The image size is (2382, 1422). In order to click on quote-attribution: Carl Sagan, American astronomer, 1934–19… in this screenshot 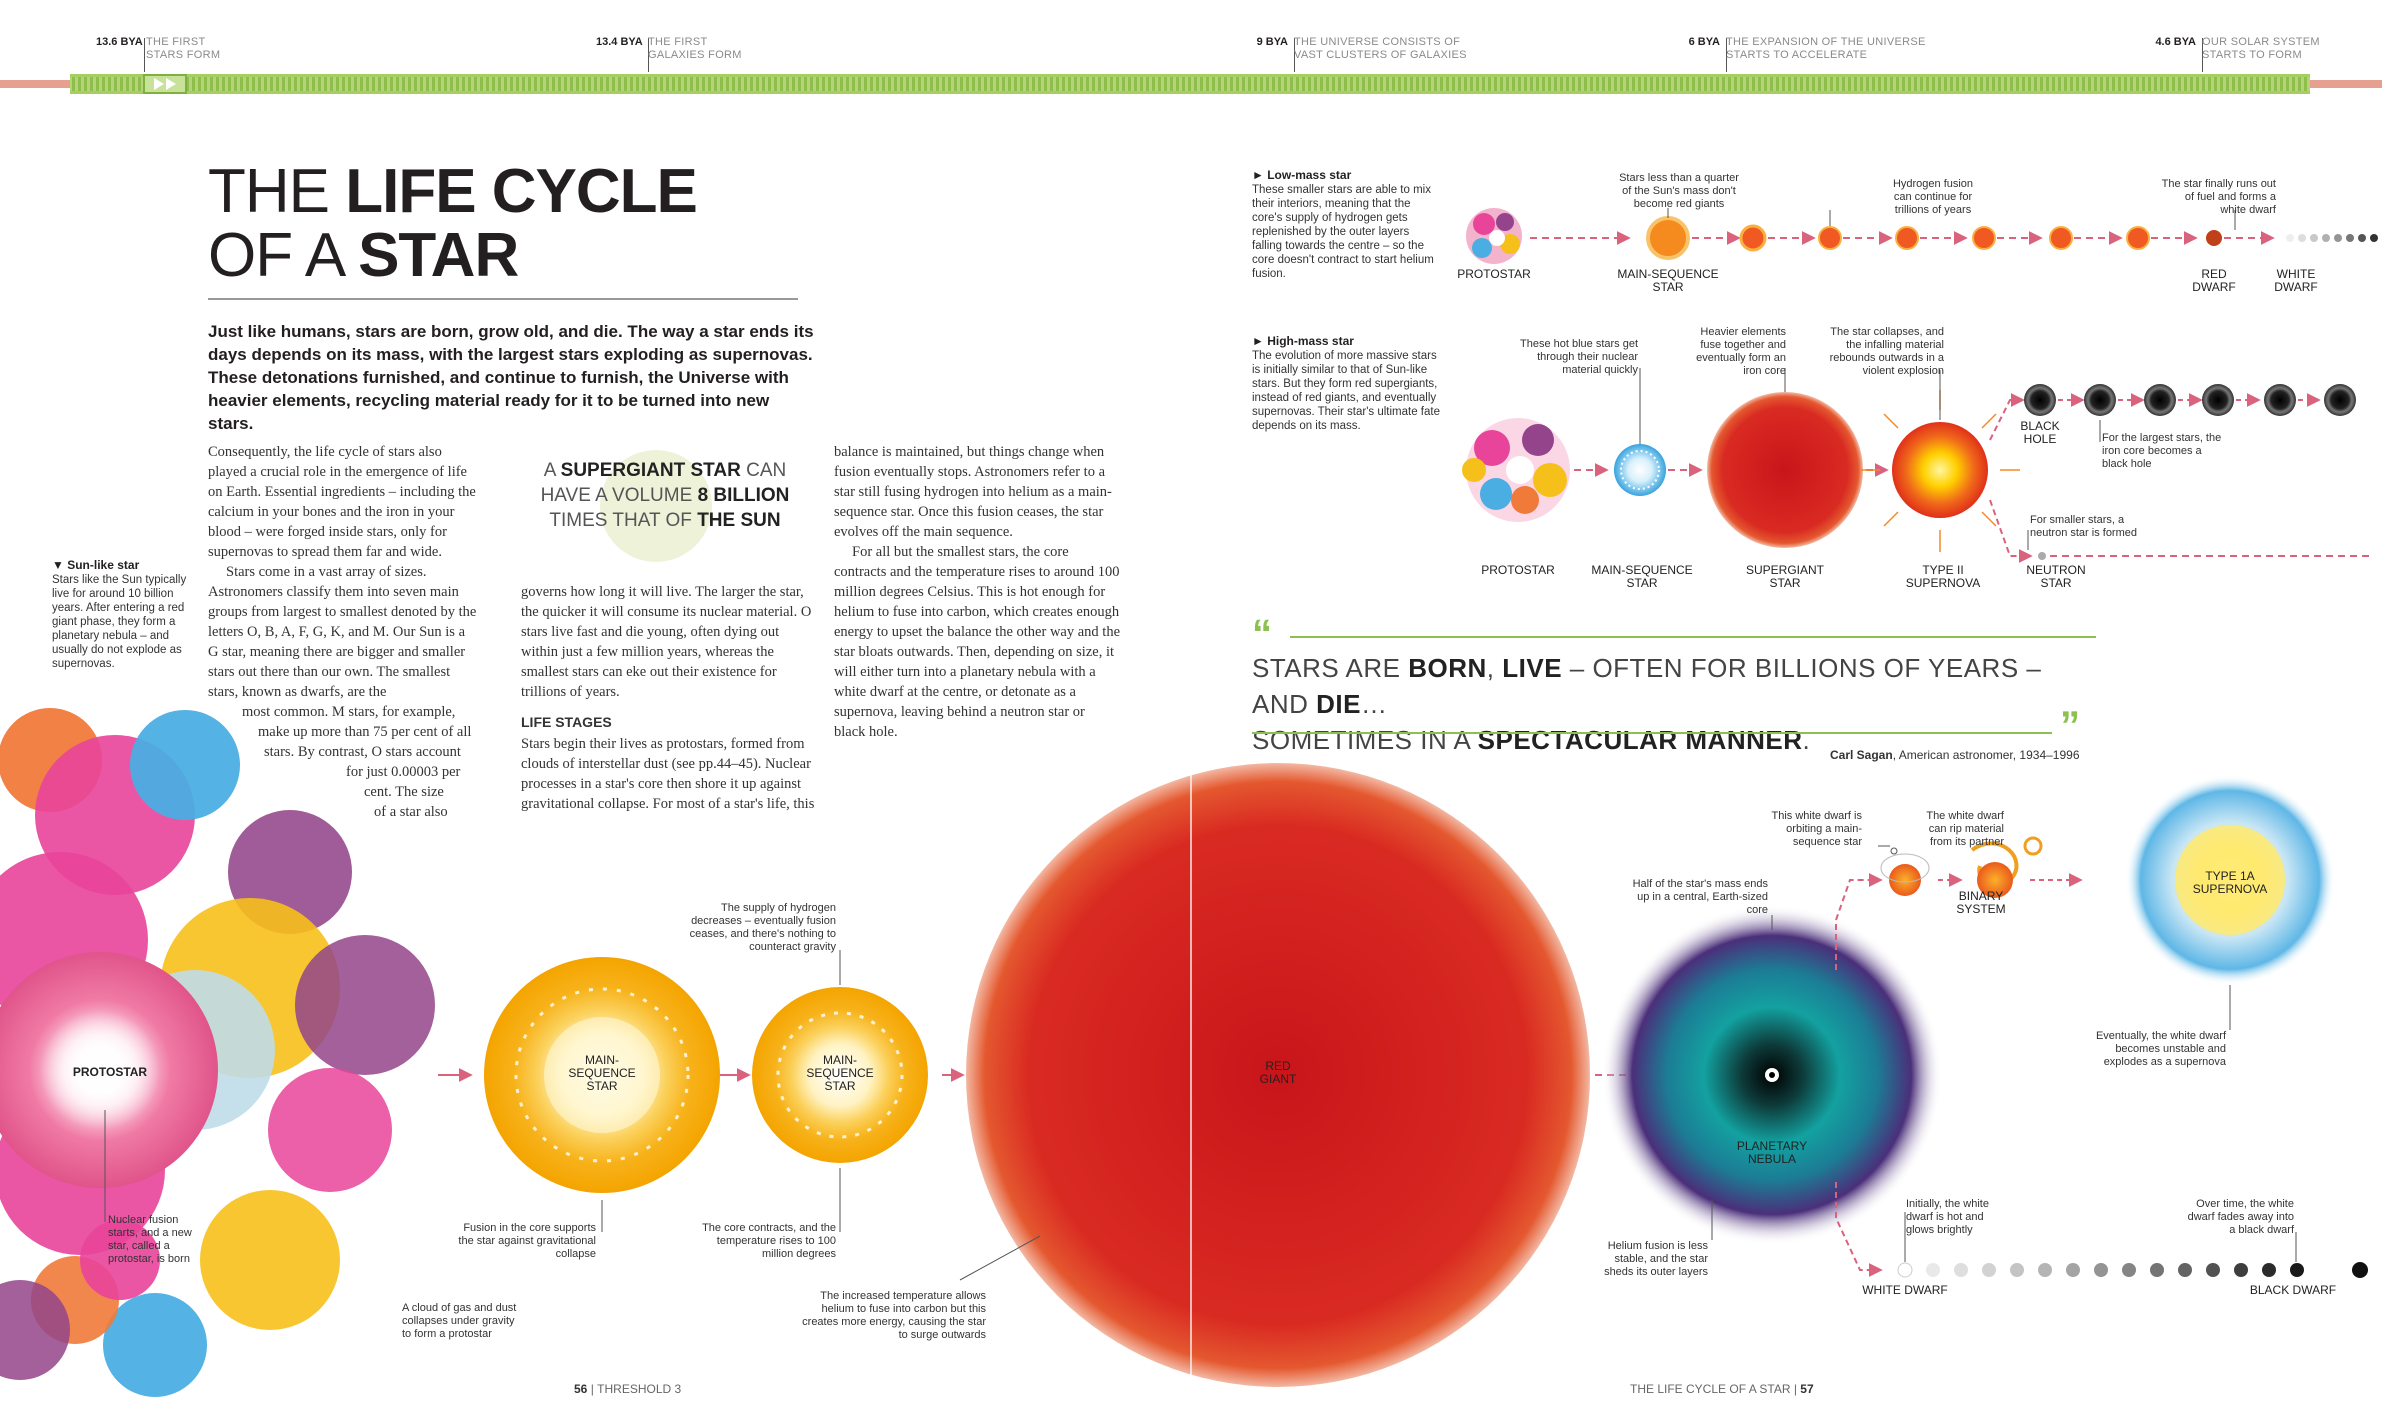, I will do `click(1955, 755)`.